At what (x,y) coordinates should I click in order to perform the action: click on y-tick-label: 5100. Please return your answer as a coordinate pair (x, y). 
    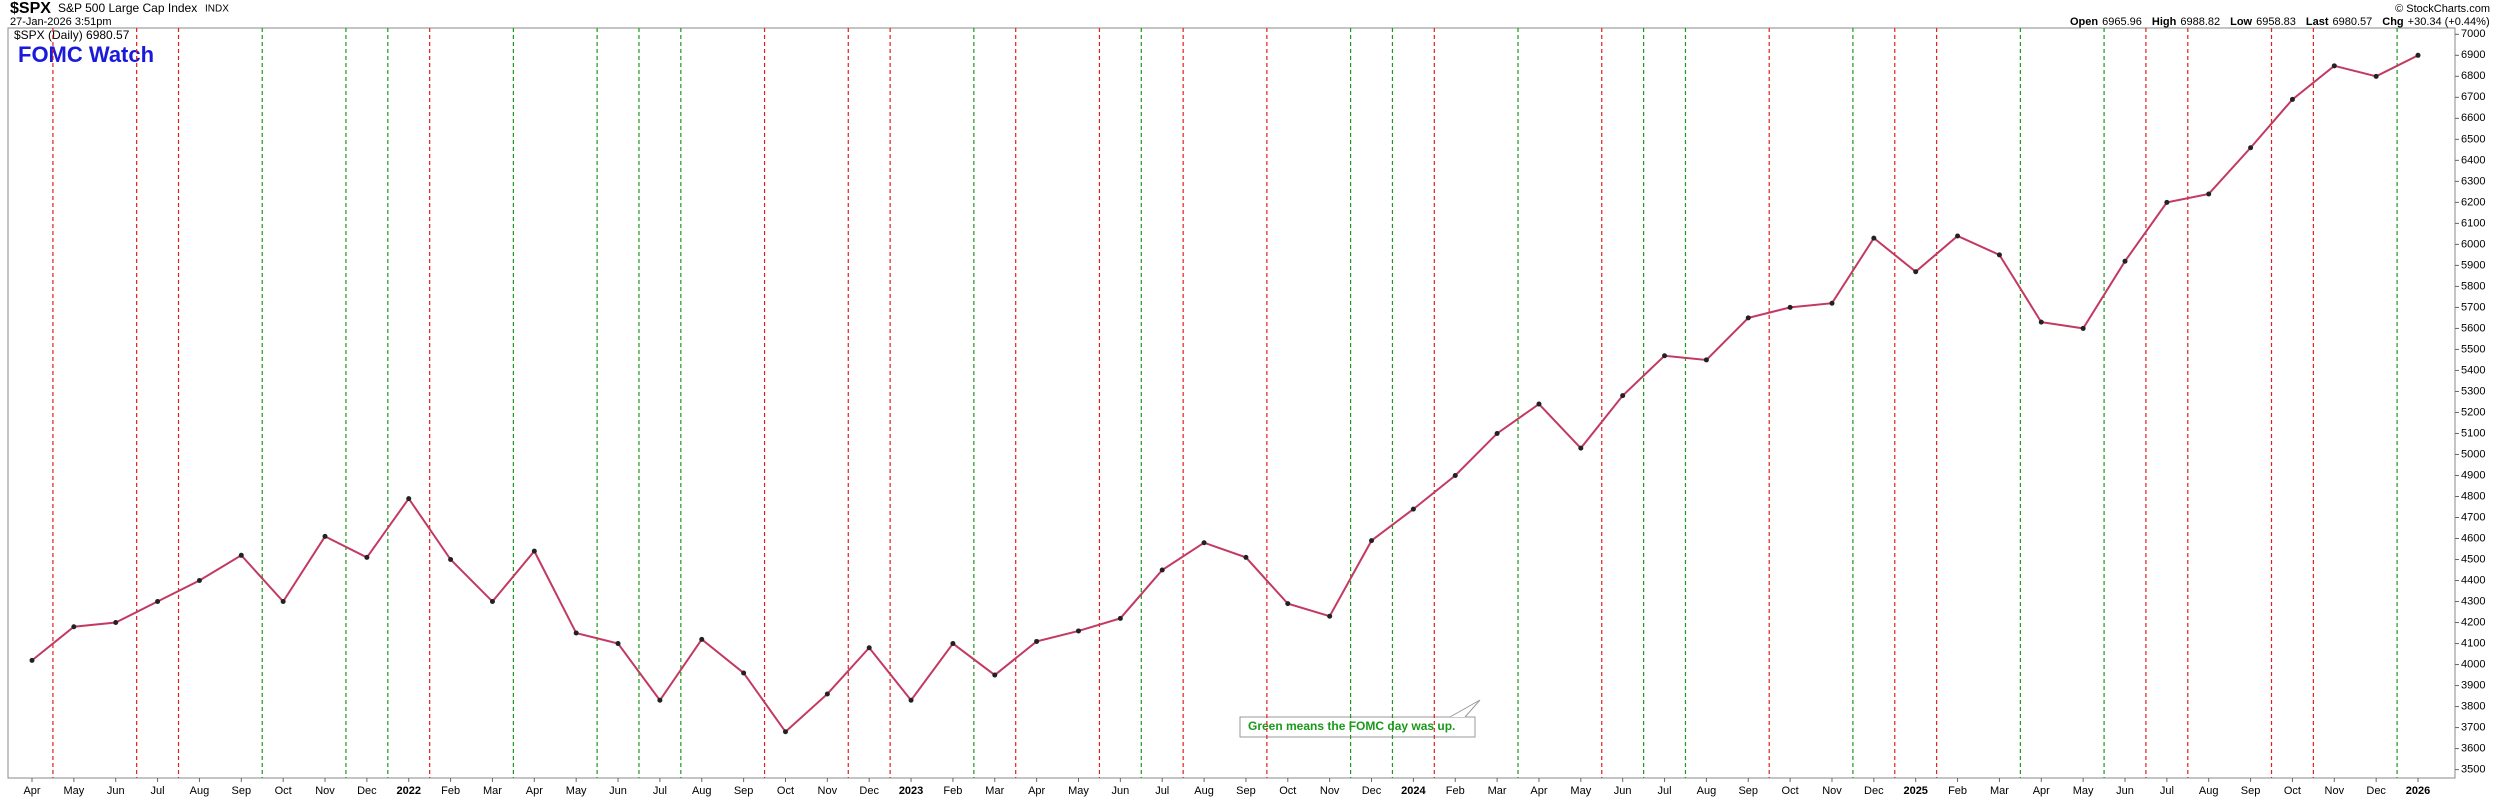
    Looking at the image, I should click on (2473, 433).